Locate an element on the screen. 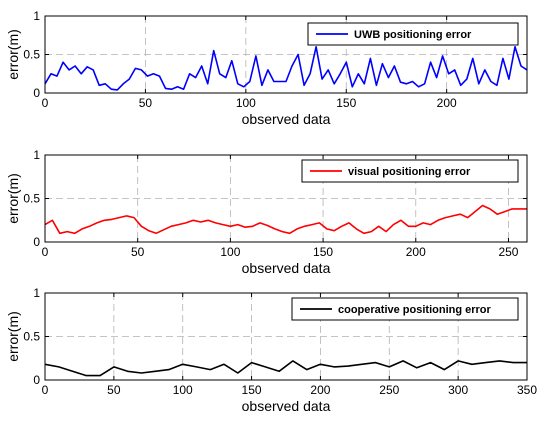 This screenshot has width=550, height=424. x-tick-label: 300 is located at coordinates (458, 390).